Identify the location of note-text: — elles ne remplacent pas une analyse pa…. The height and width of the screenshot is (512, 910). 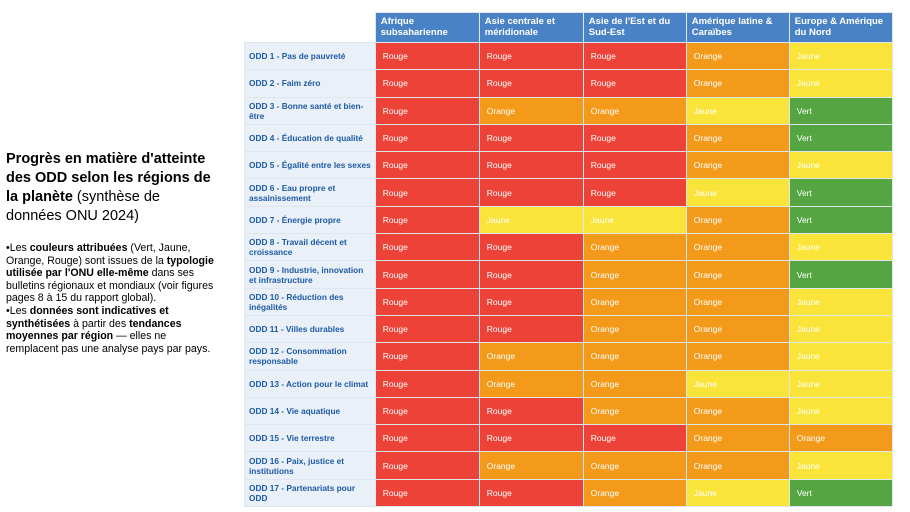
(108, 342).